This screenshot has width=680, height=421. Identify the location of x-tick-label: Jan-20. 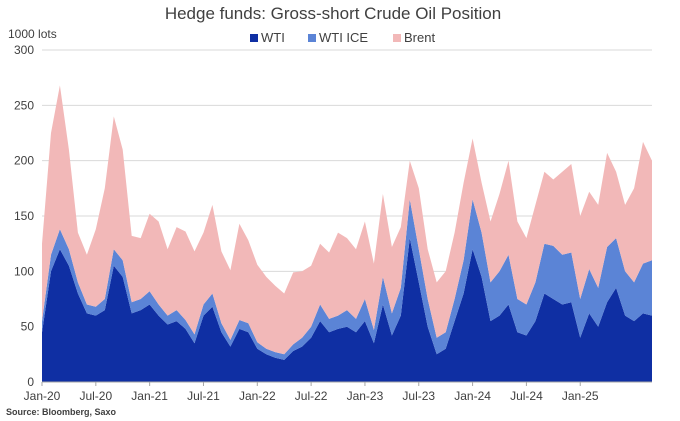
(42, 396).